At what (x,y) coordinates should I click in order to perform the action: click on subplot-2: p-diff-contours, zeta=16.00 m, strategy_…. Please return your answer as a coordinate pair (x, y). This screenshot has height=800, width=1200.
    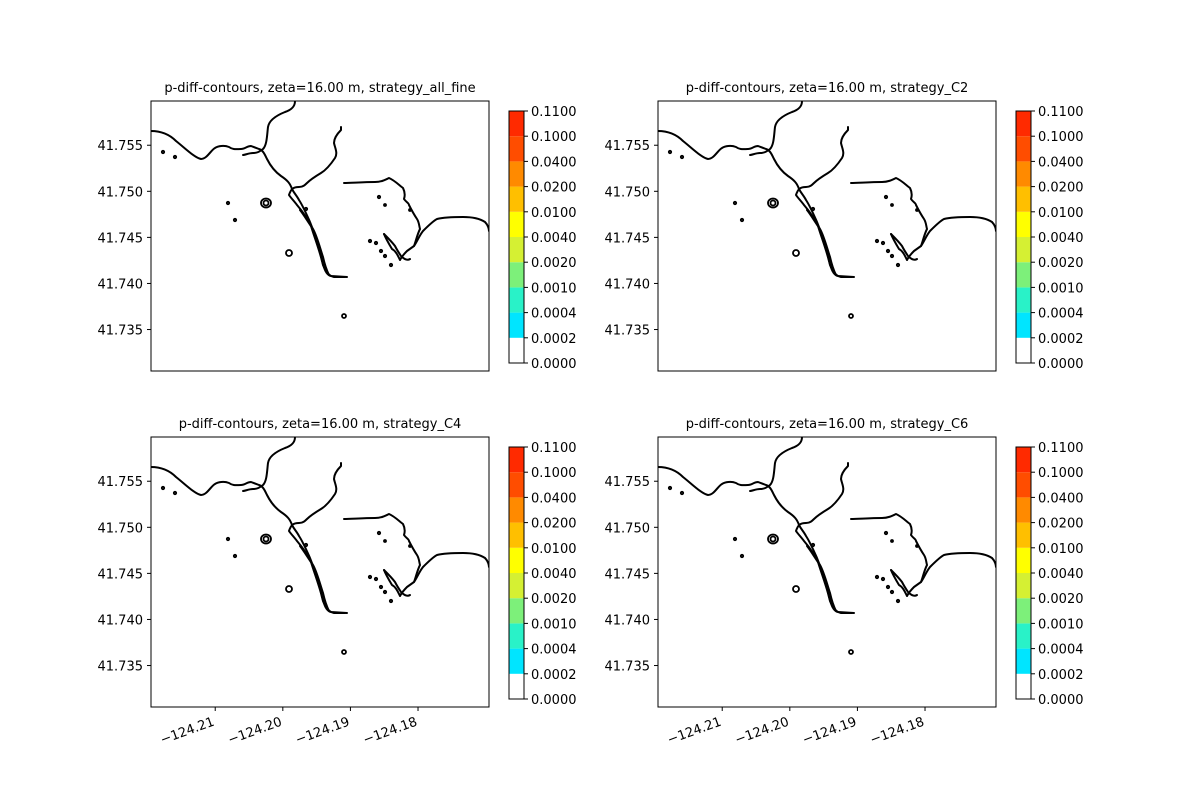
    Looking at the image, I should click on (844, 226).